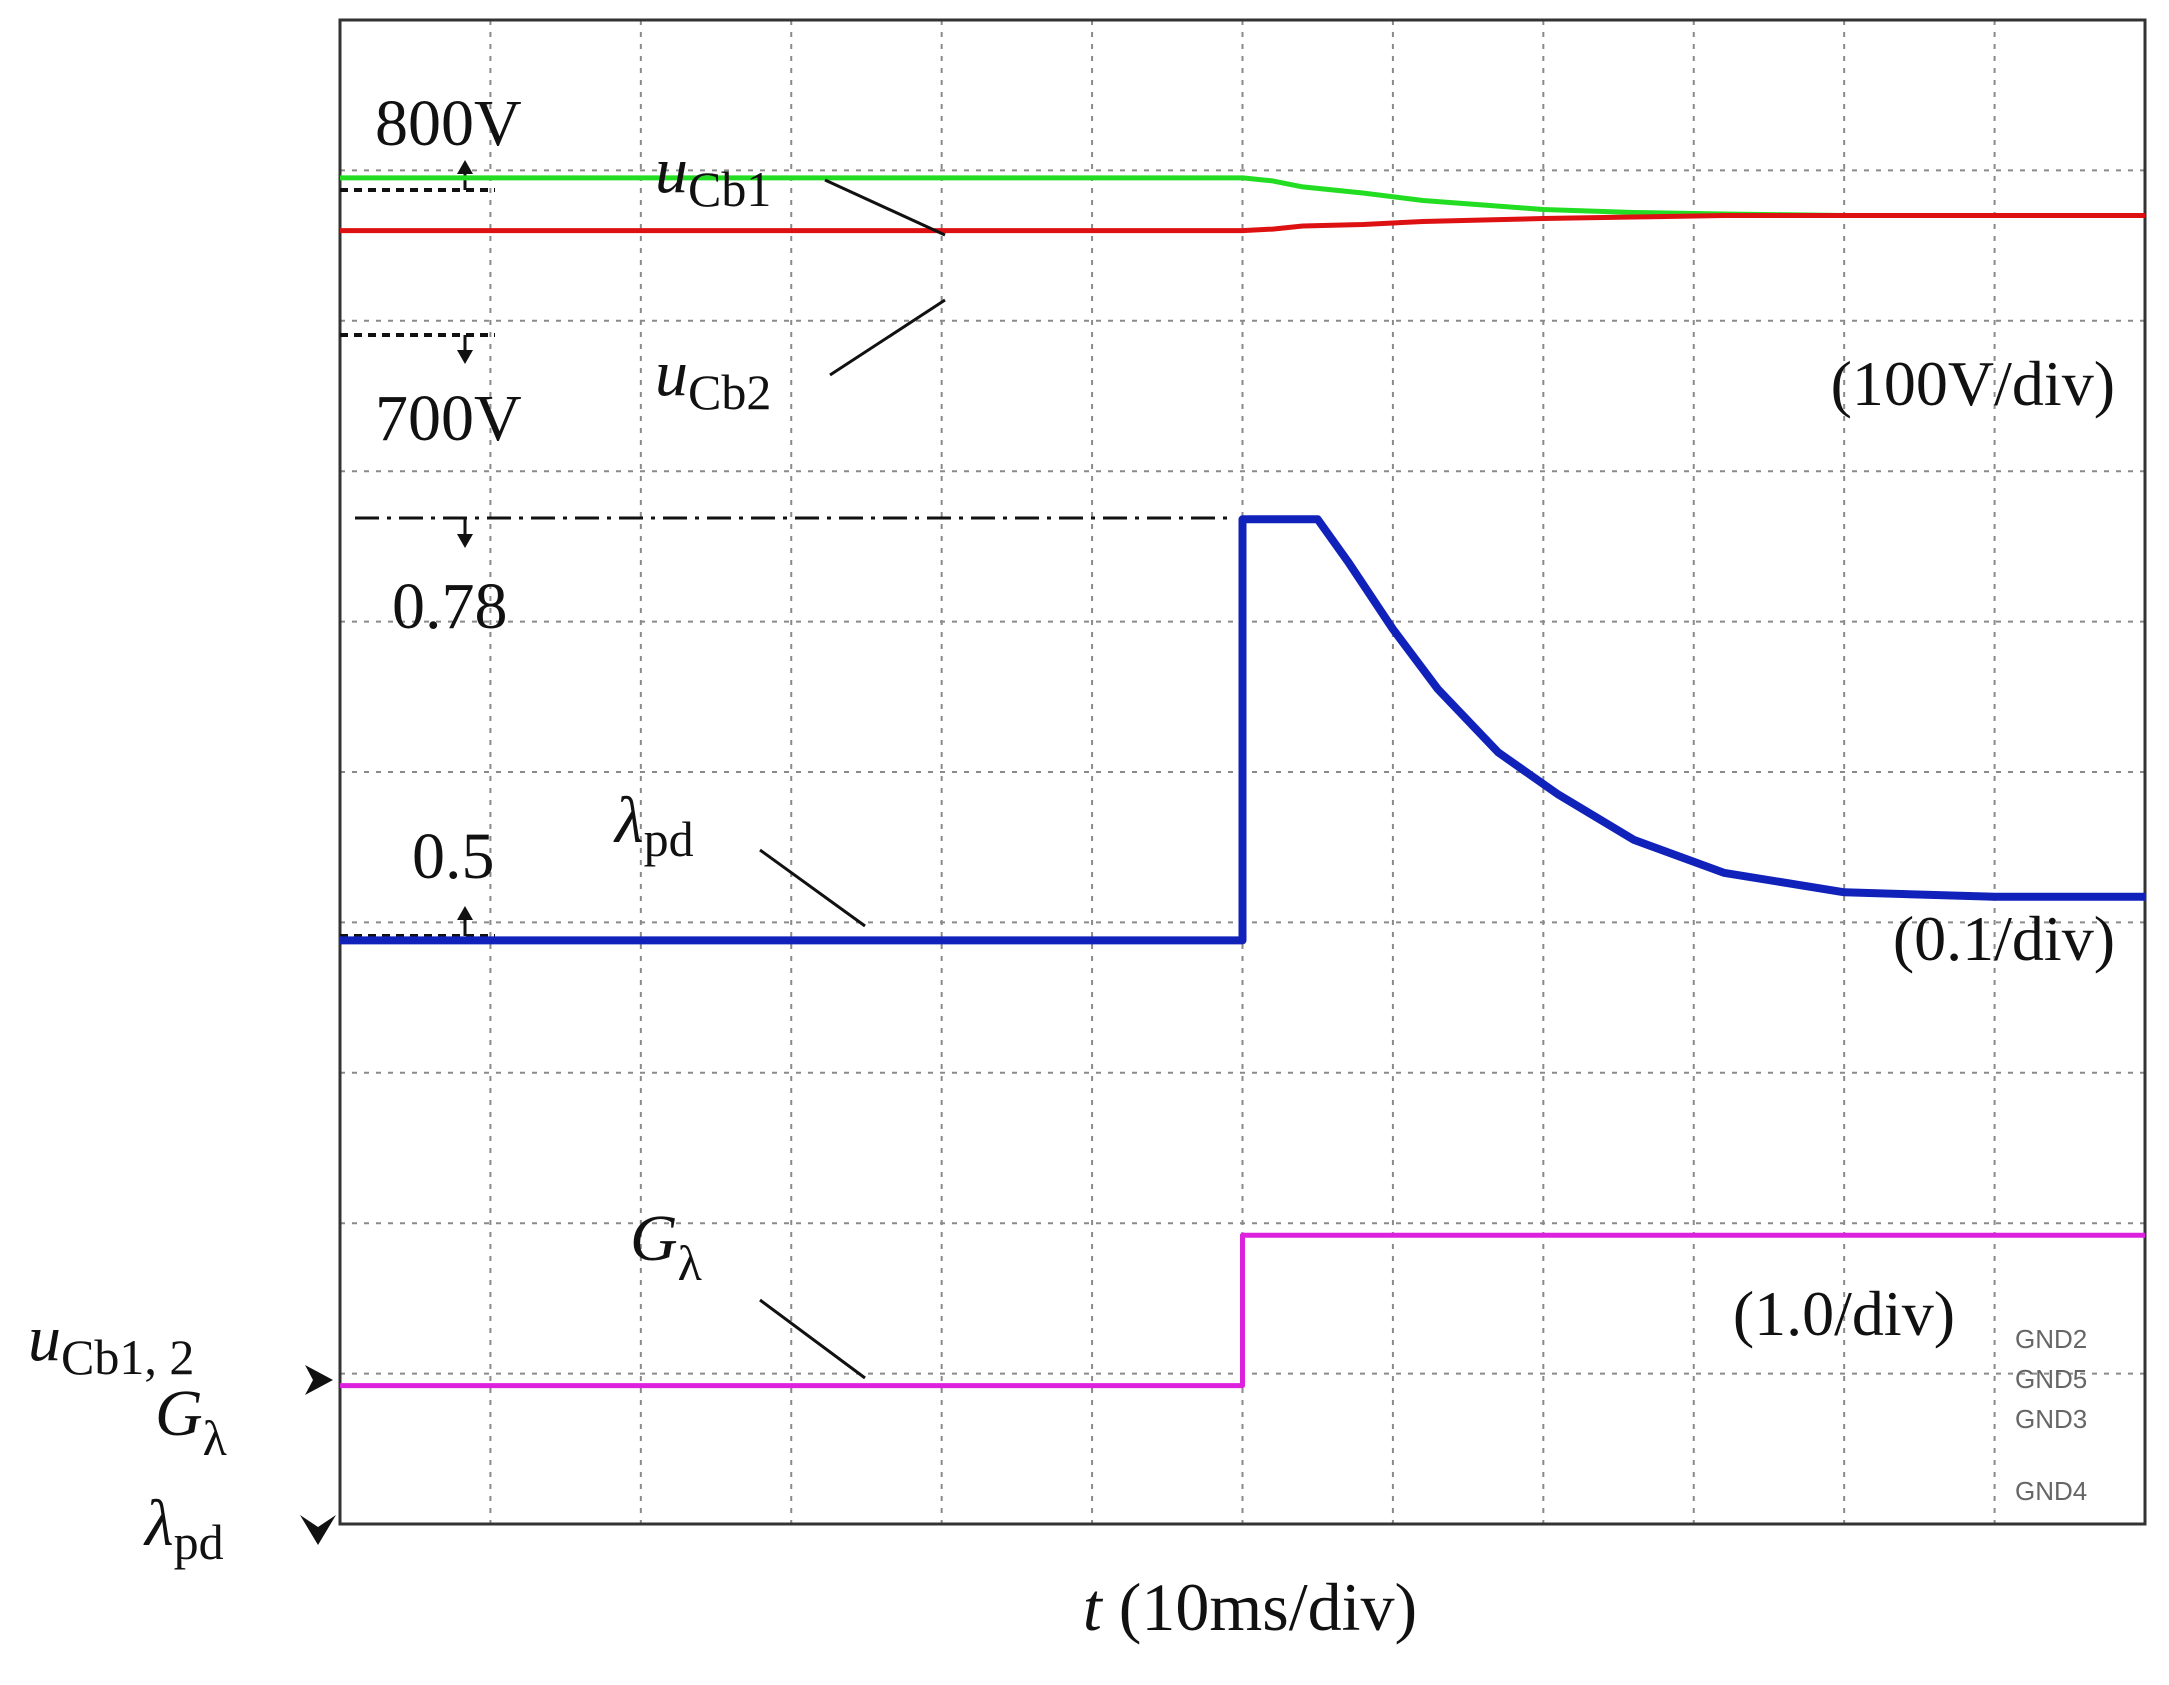 This screenshot has height=1685, width=2169. Describe the element at coordinates (191, 1421) in the screenshot. I see `ref-g-lambda: Gλ` at that location.